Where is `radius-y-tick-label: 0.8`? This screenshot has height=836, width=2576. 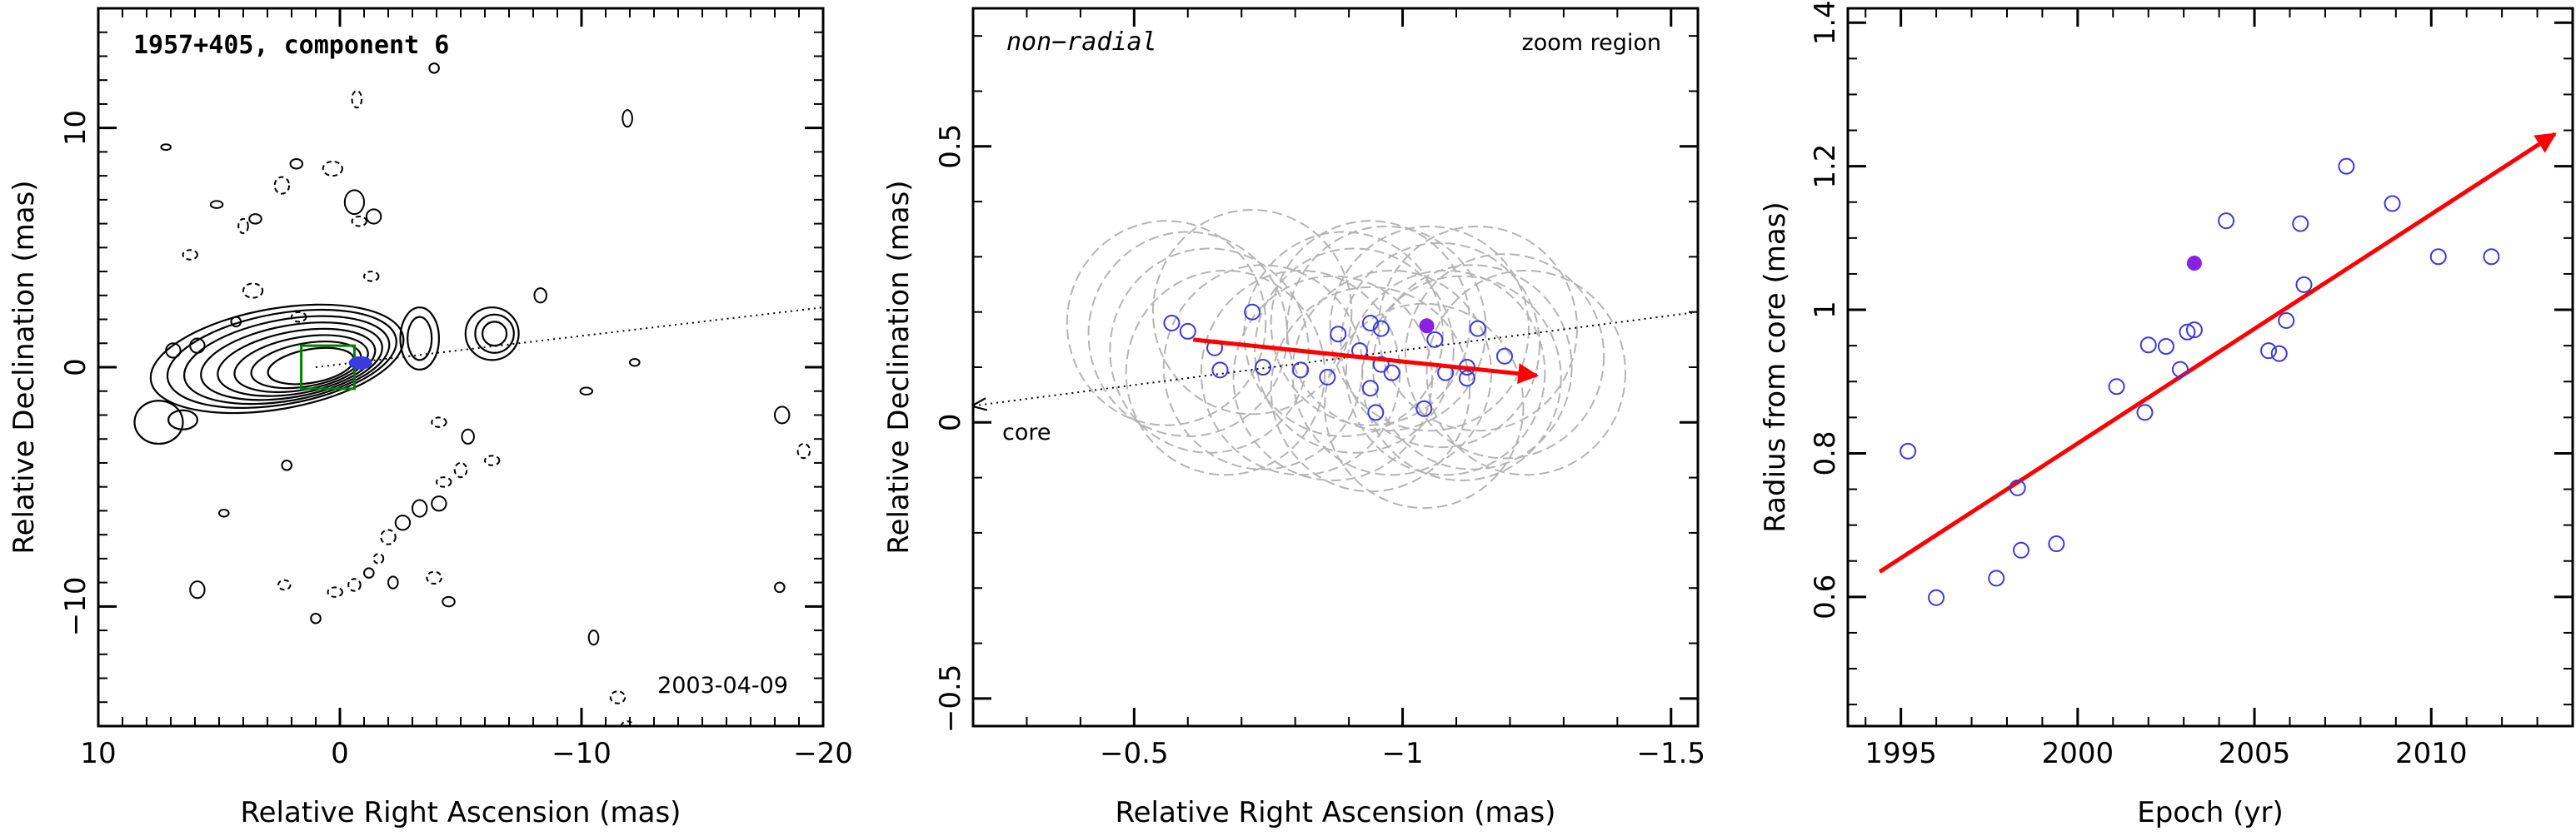 radius-y-tick-label: 0.8 is located at coordinates (1825, 452).